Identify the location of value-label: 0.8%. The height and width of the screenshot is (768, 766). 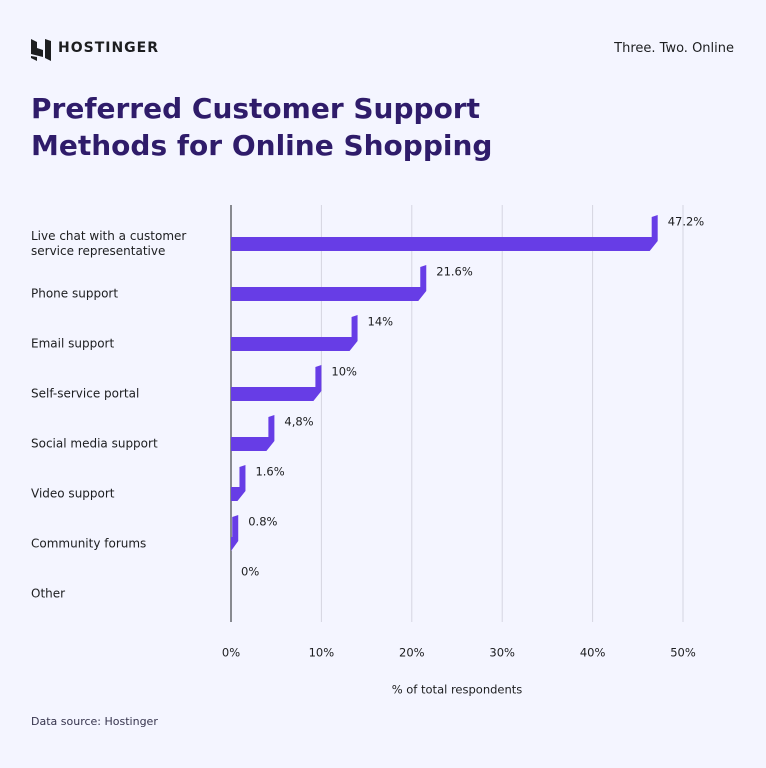
(262, 522).